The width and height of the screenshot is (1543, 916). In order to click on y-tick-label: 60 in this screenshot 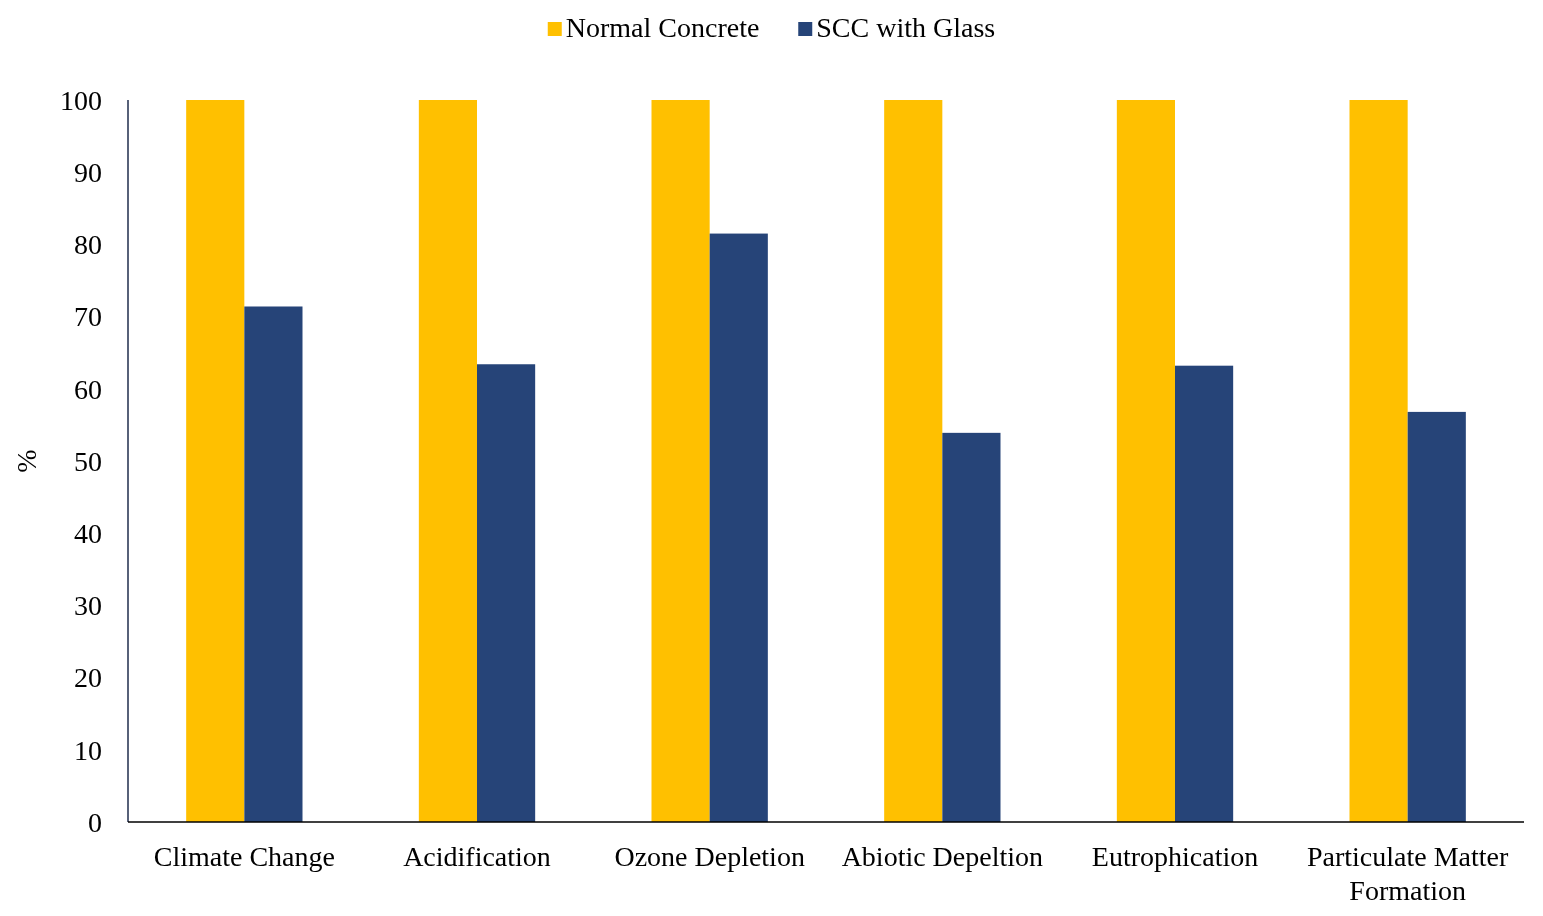, I will do `click(88, 389)`.